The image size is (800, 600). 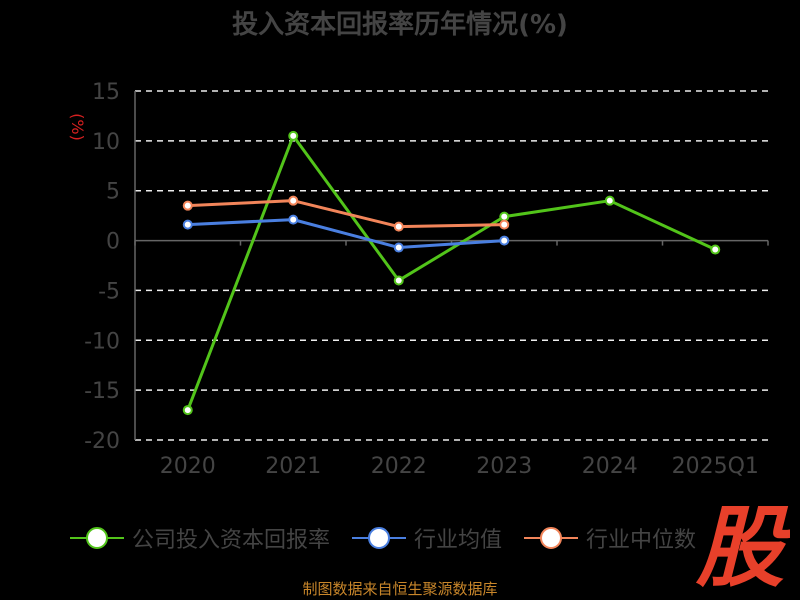 What do you see at coordinates (102, 391) in the screenshot?
I see `y-tick-label: -15` at bounding box center [102, 391].